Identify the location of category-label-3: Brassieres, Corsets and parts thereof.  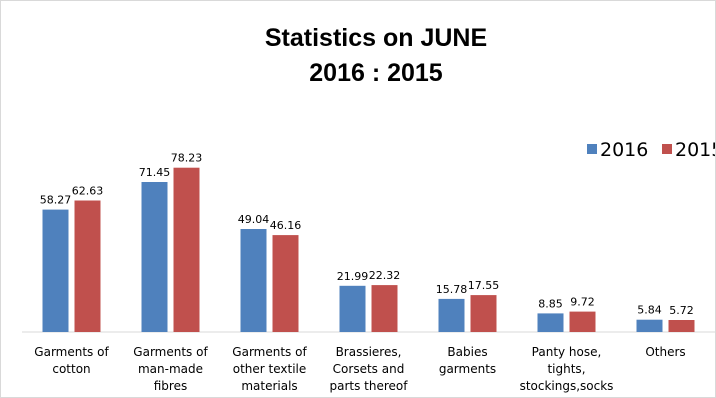
(369, 369).